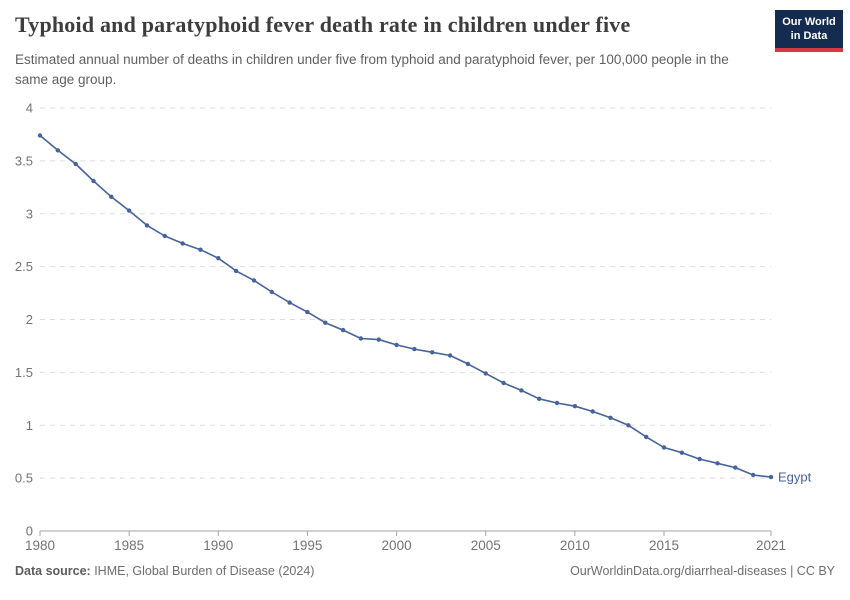  I want to click on y-tick-label: 0.5, so click(24, 478).